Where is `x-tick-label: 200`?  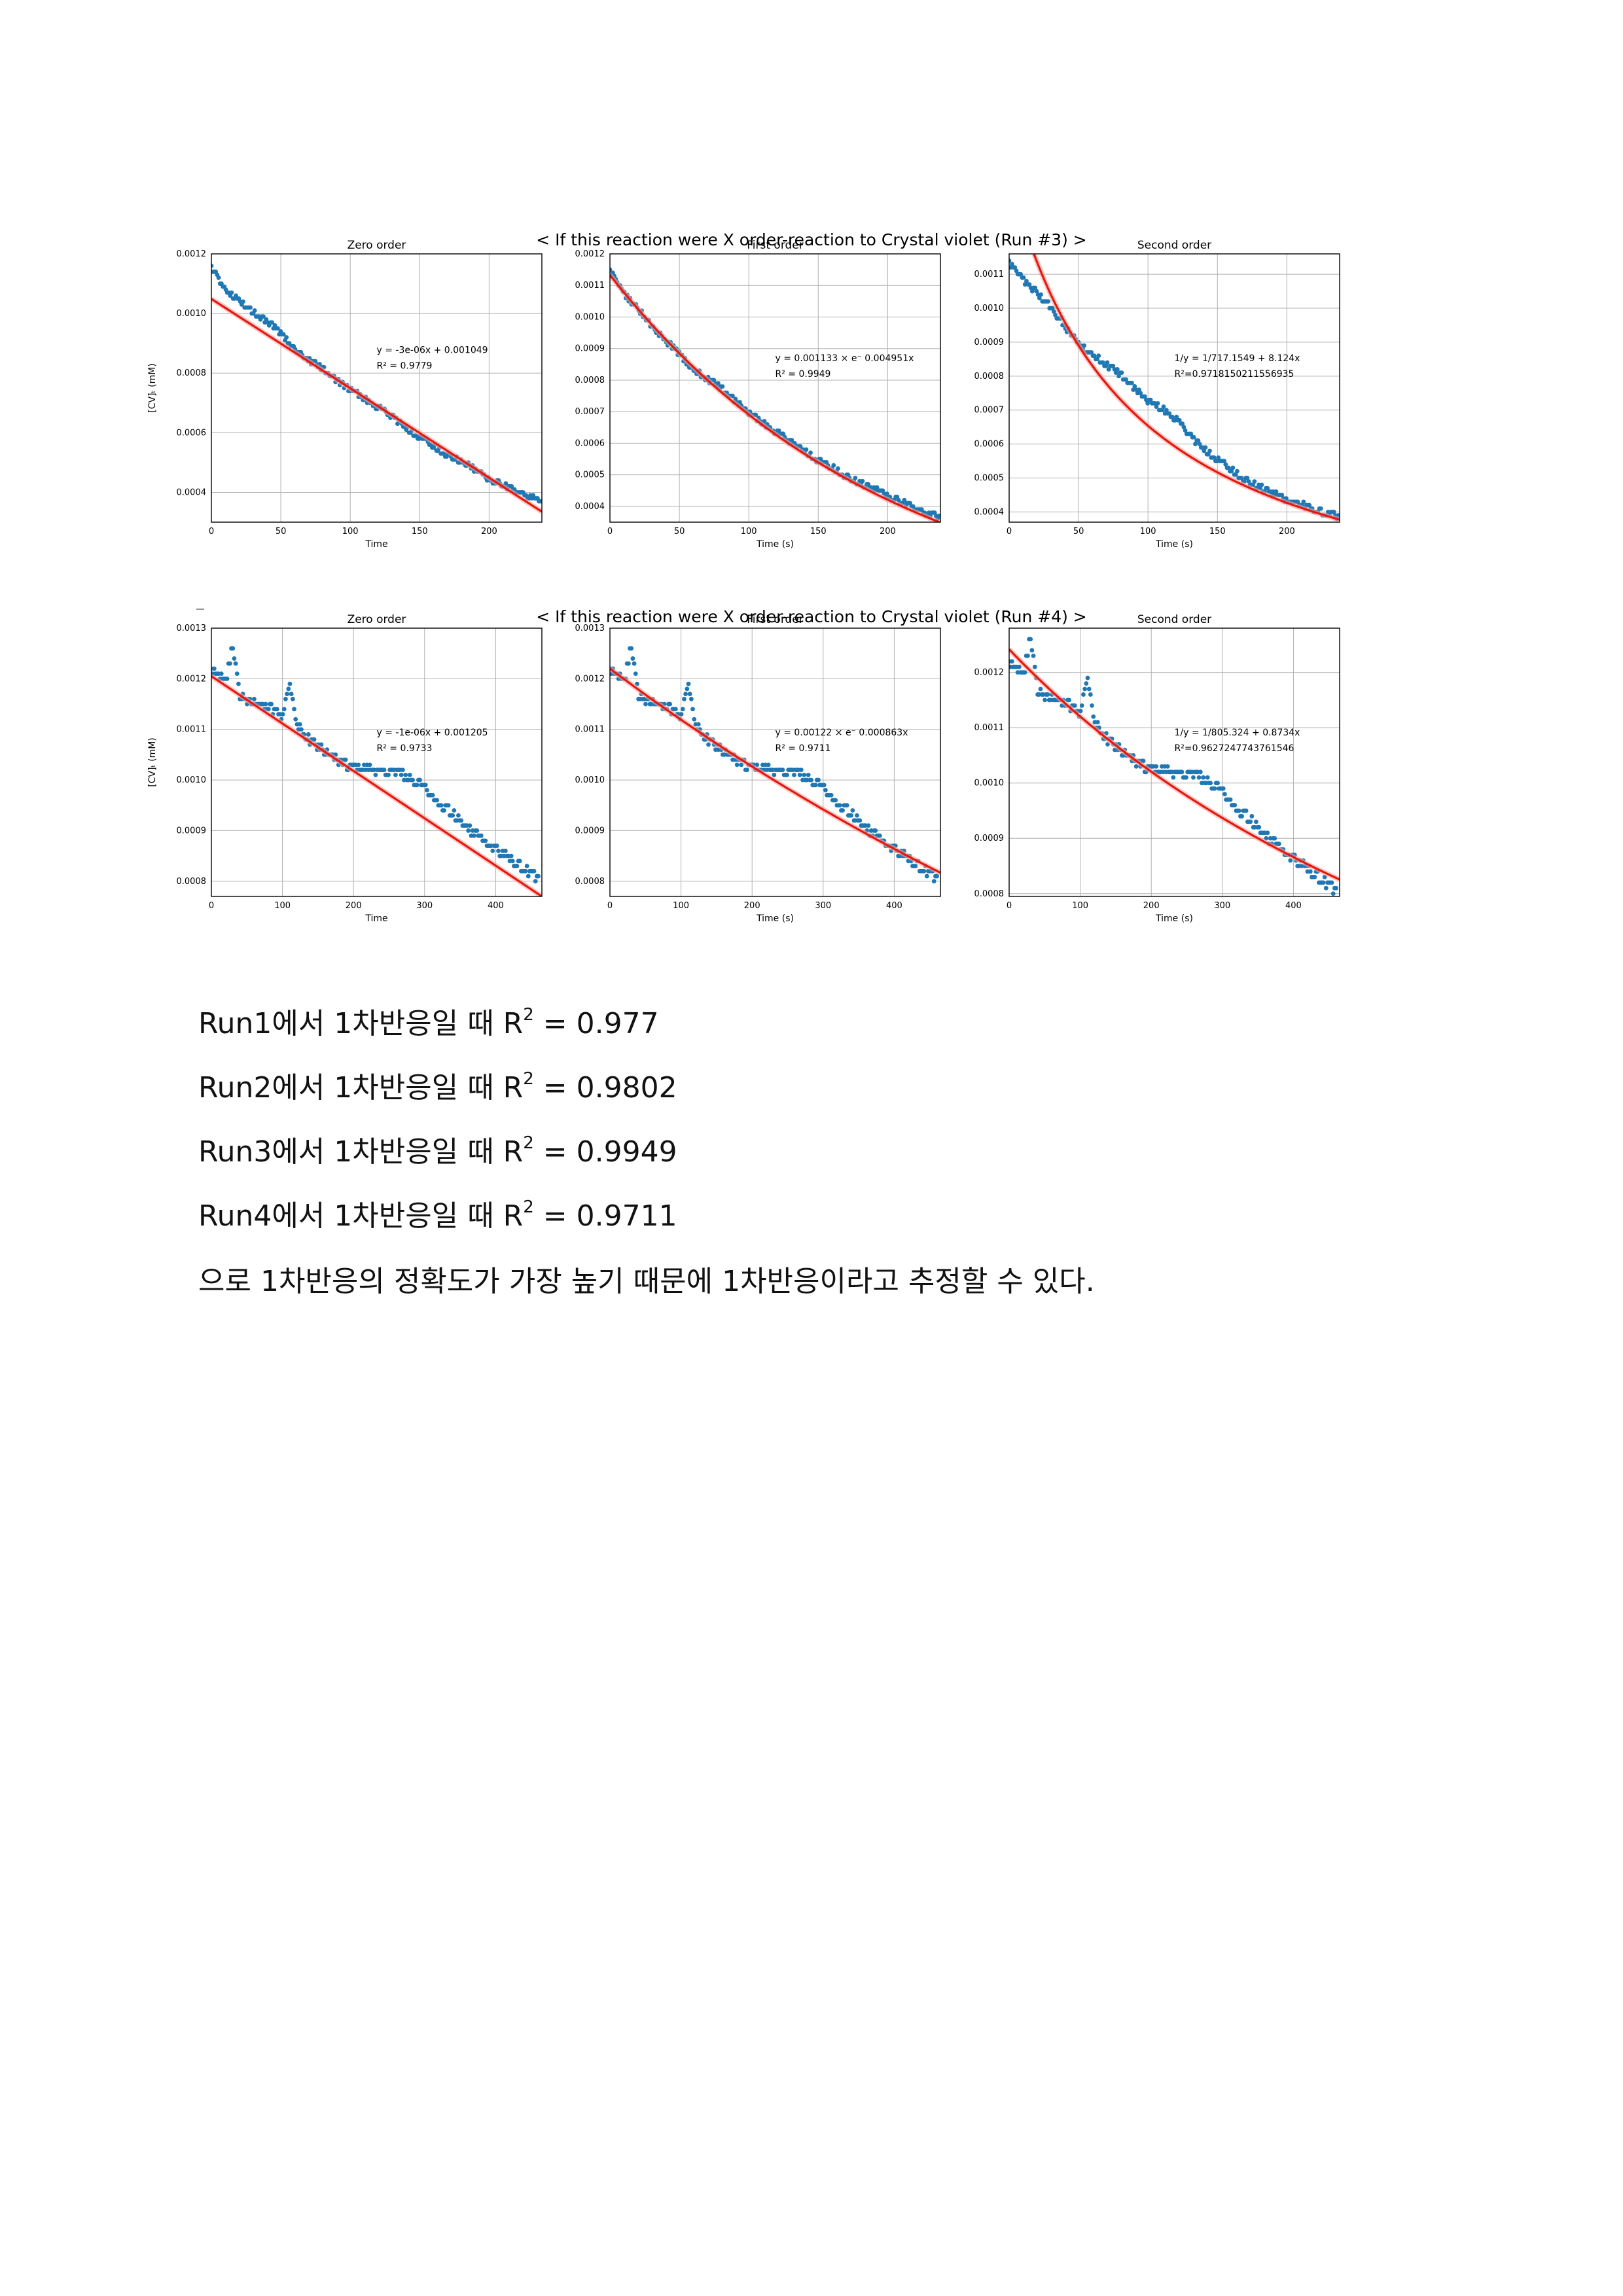 x-tick-label: 200 is located at coordinates (1287, 532).